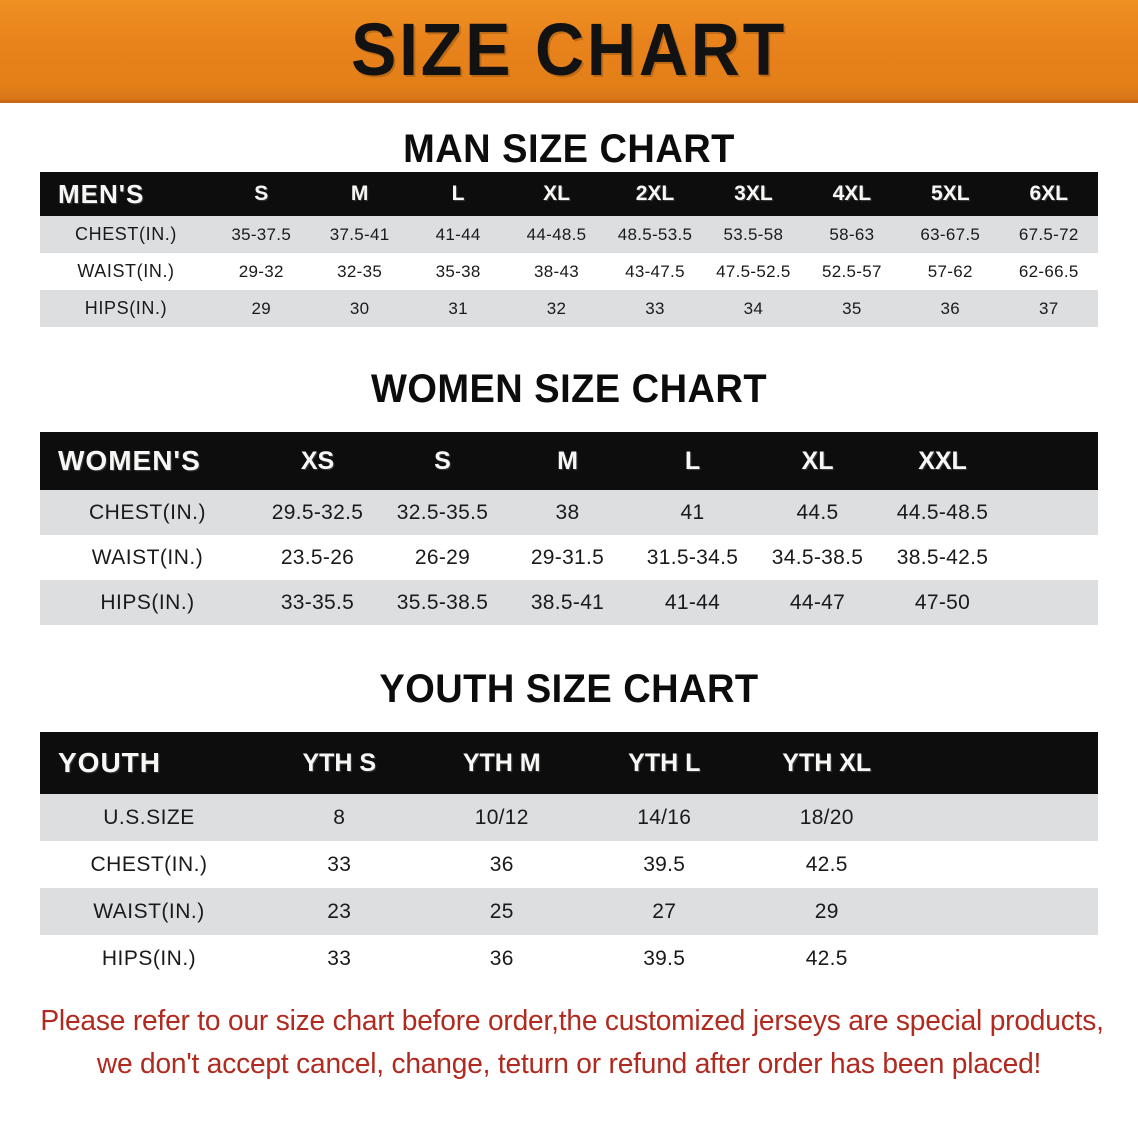 The width and height of the screenshot is (1138, 1132). Describe the element at coordinates (852, 234) in the screenshot. I see `man-cell: 58-63` at that location.